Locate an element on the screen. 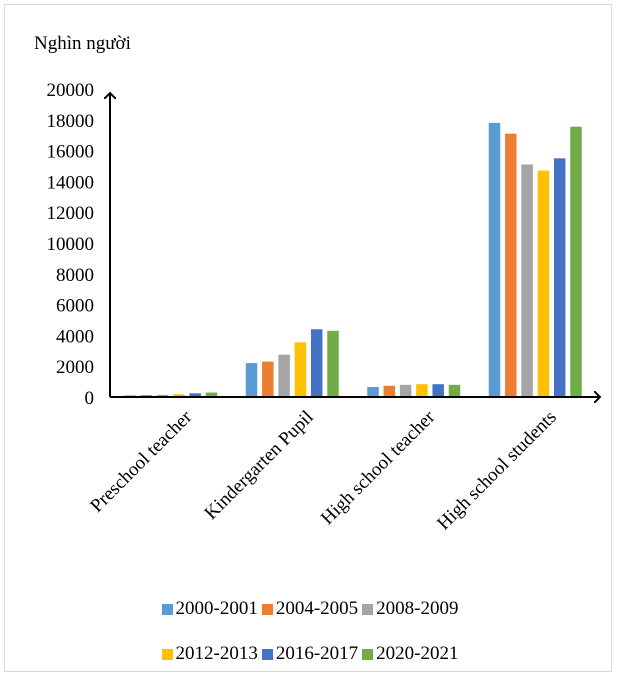  bar-2004-2005-kindergarten-pupil is located at coordinates (268, 379).